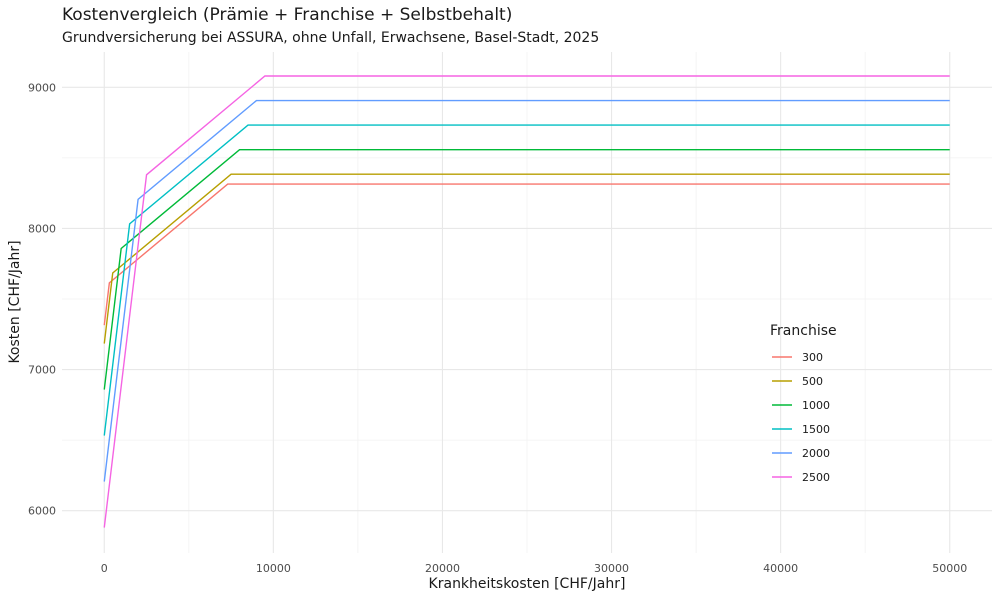 Image resolution: width=1000 pixels, height=600 pixels. I want to click on x-tick-label: 0, so click(104, 568).